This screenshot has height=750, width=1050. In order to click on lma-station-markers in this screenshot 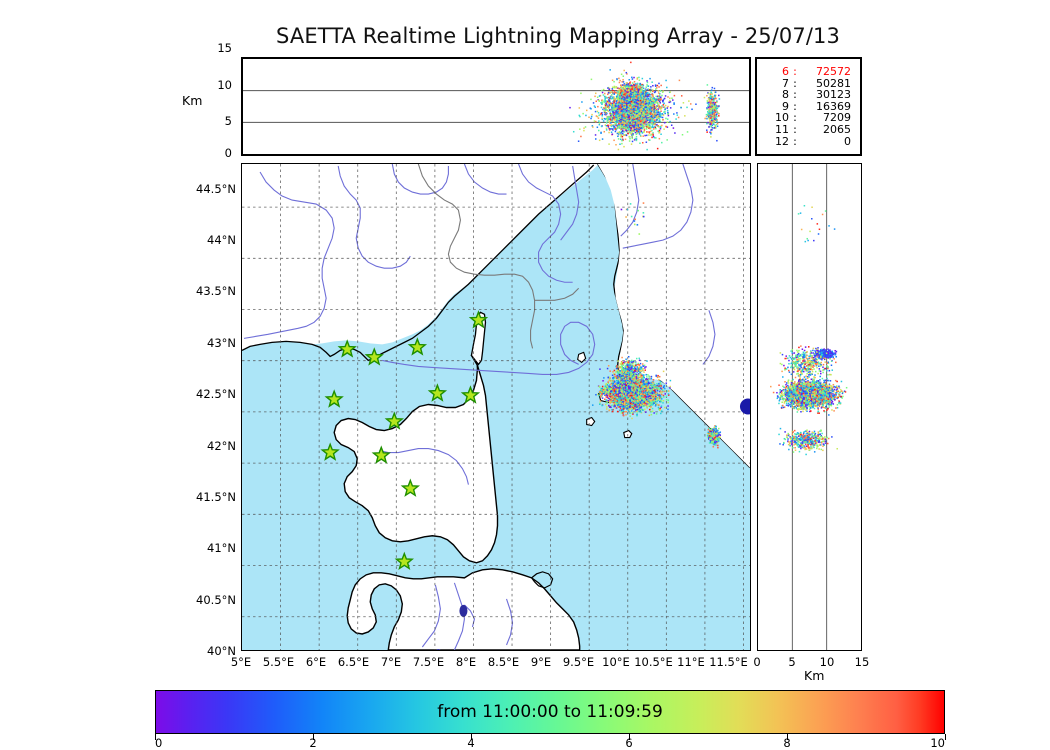, I will do `click(404, 440)`.